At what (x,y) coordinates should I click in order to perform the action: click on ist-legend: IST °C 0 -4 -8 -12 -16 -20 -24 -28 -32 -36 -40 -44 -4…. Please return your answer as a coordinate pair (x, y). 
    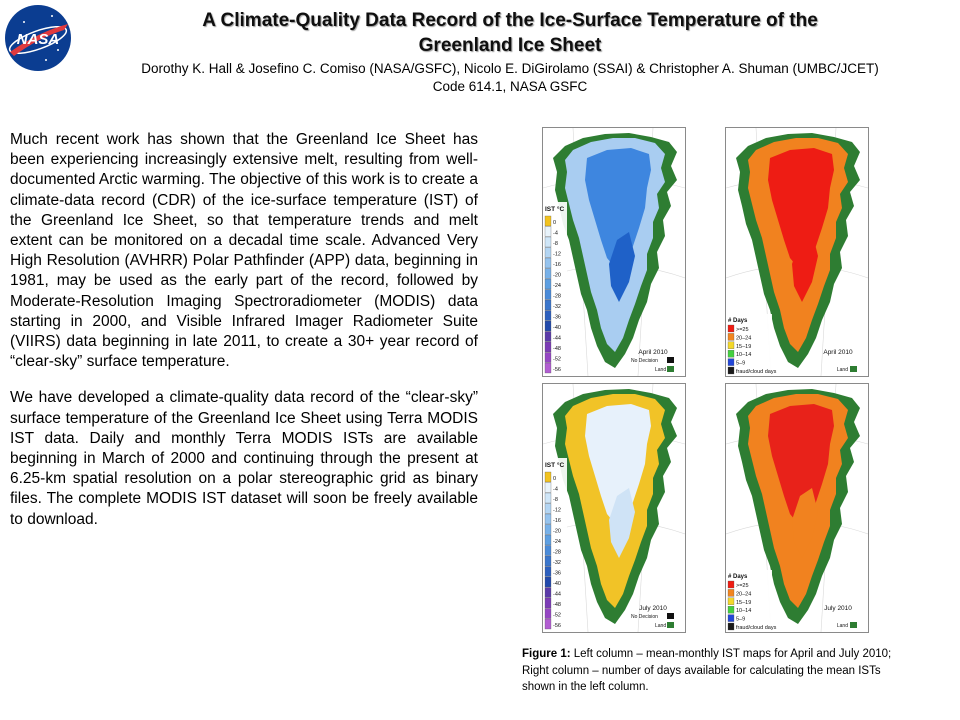
    Looking at the image, I should click on (608, 545).